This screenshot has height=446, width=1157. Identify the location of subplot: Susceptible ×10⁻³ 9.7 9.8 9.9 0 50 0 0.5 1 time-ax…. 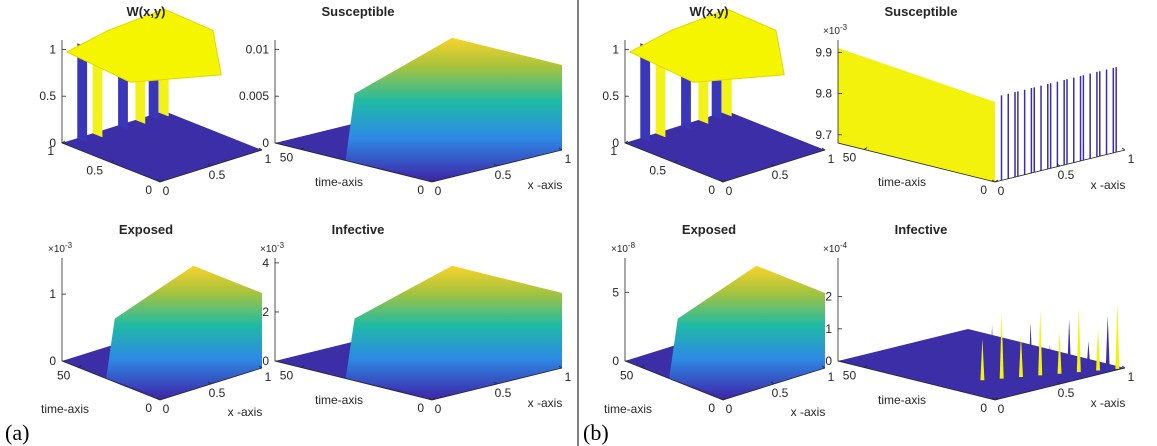
(974, 101).